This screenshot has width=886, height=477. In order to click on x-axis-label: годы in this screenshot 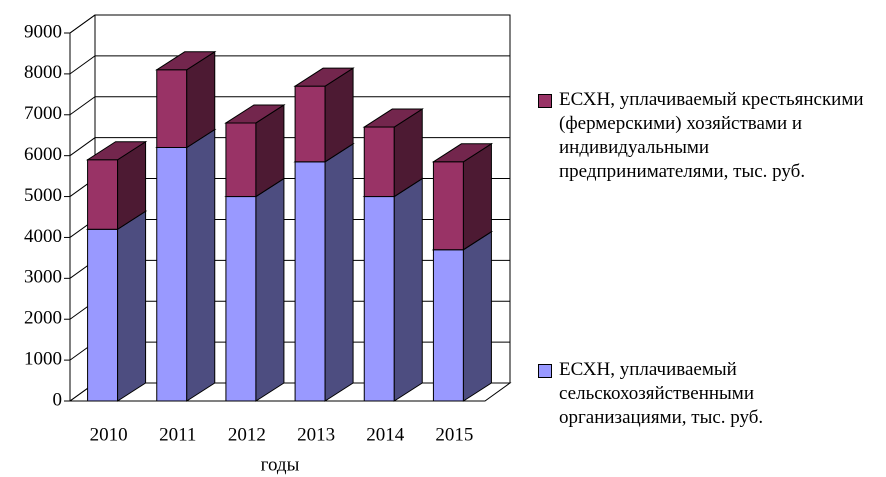, I will do `click(280, 464)`.